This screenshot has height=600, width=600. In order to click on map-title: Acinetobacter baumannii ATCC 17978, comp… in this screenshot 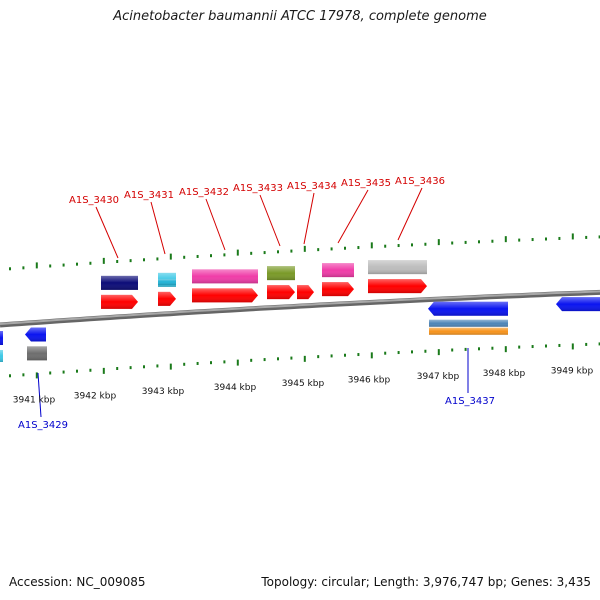, I will do `click(300, 16)`.